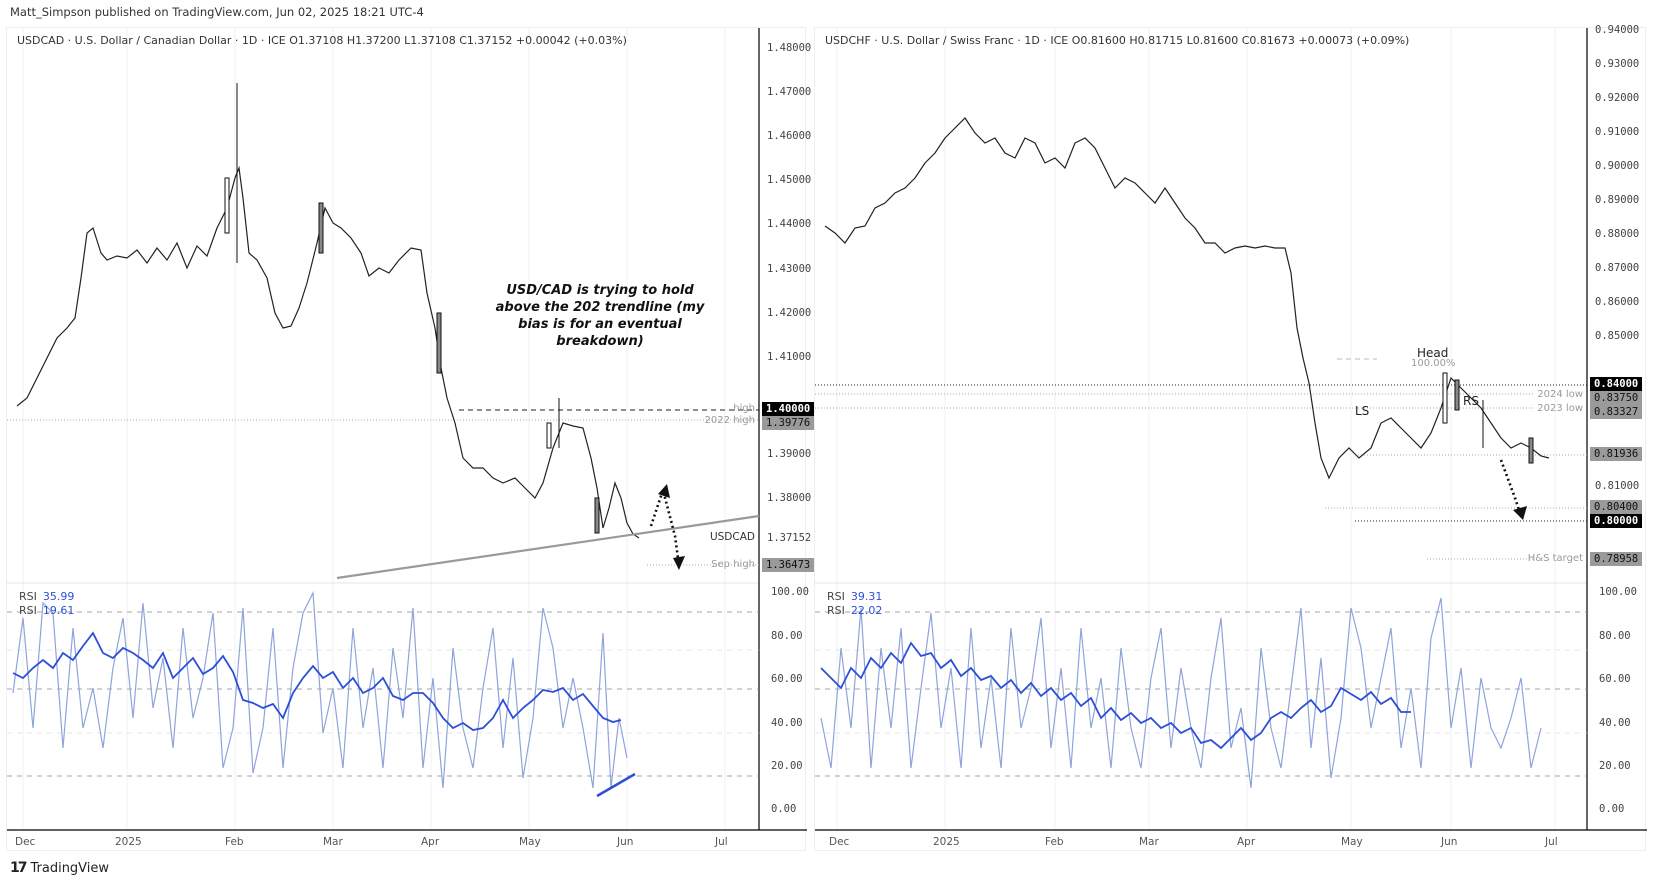  What do you see at coordinates (1617, 132) in the screenshot?
I see `price-axis-label: 0.91000` at bounding box center [1617, 132].